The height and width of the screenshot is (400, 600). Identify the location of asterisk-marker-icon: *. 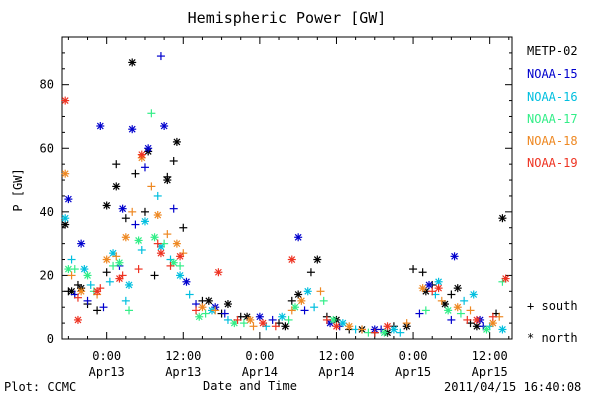
(531, 338).